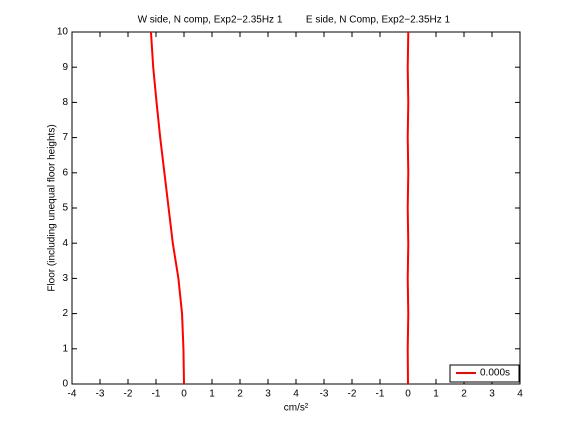 This screenshot has width=576, height=432. Describe the element at coordinates (63, 32) in the screenshot. I see `y-tick-label: 10` at that location.